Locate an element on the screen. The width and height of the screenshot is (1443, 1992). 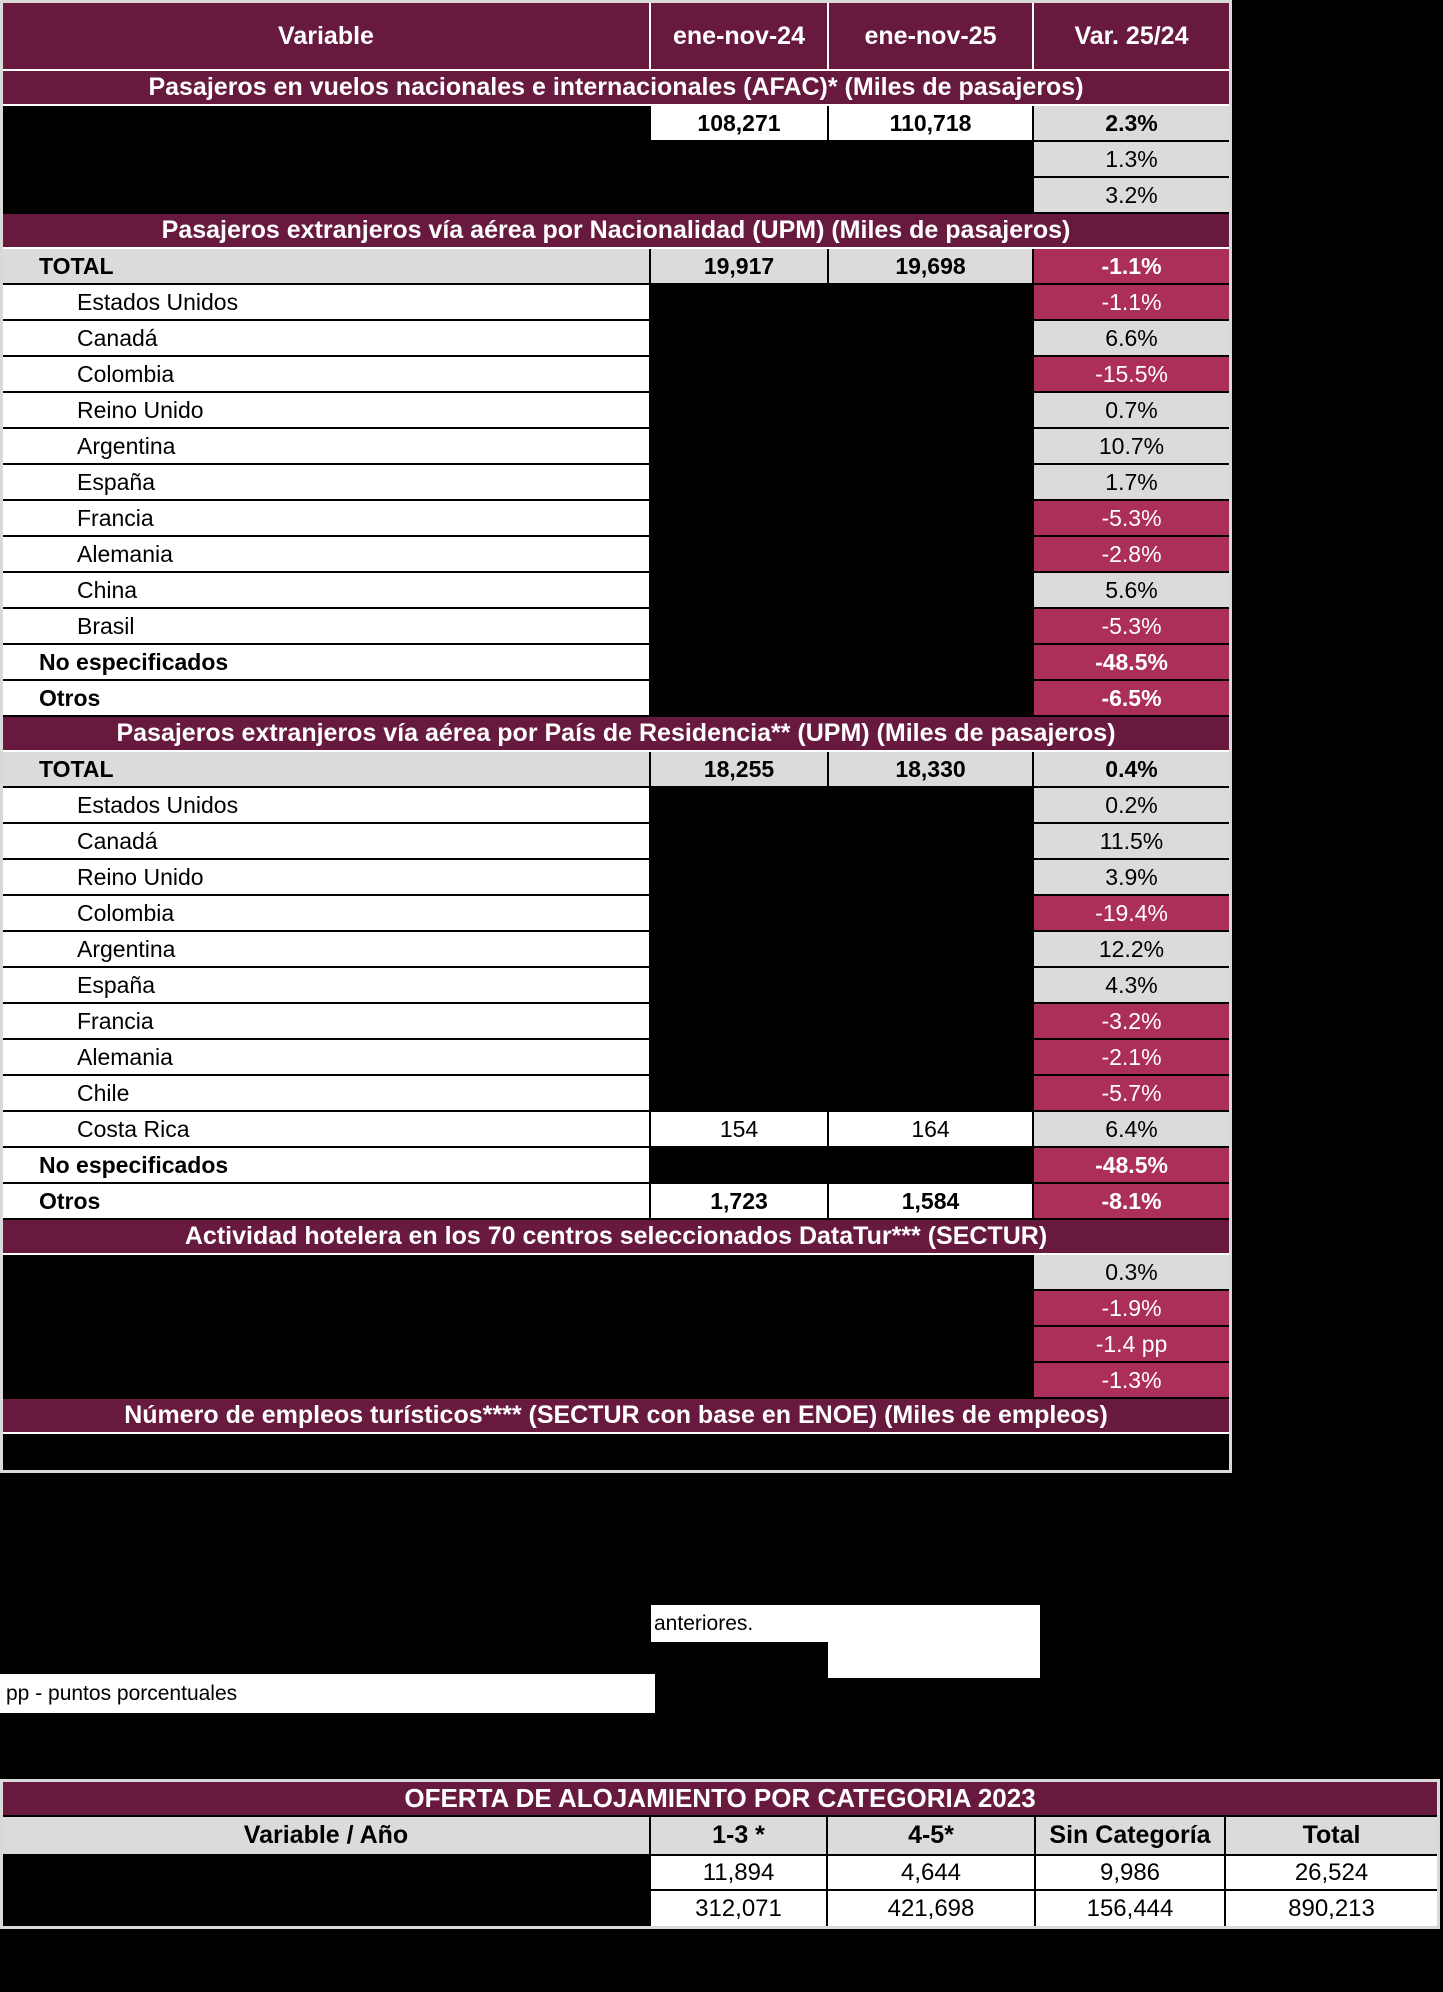
table-row: China 5.6% is located at coordinates (616, 591).